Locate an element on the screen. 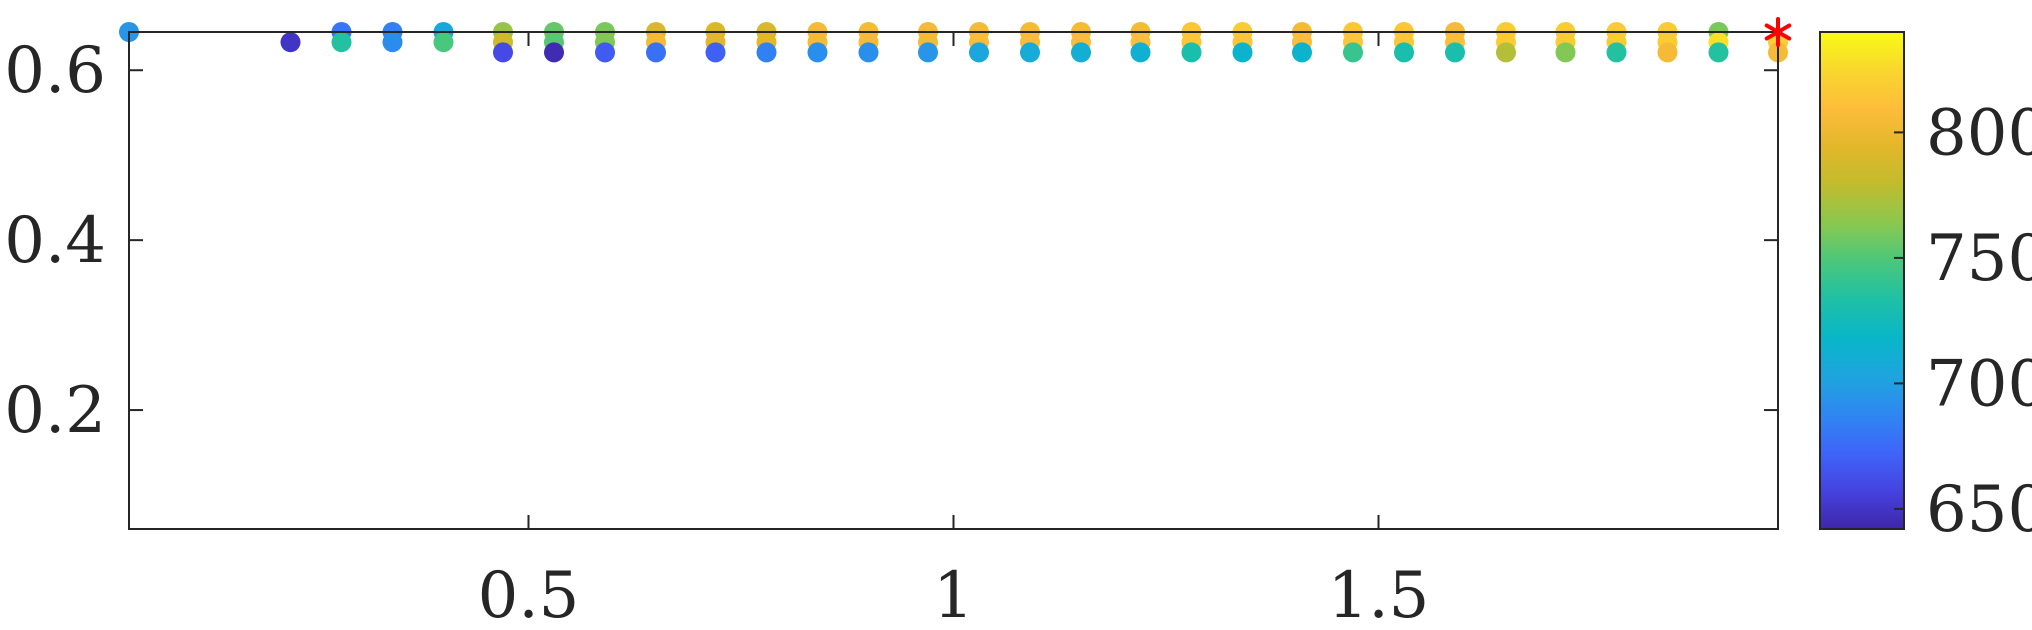 The width and height of the screenshot is (2032, 630). colorbar-ticks: 650 700 750 800 is located at coordinates (1963, 321).